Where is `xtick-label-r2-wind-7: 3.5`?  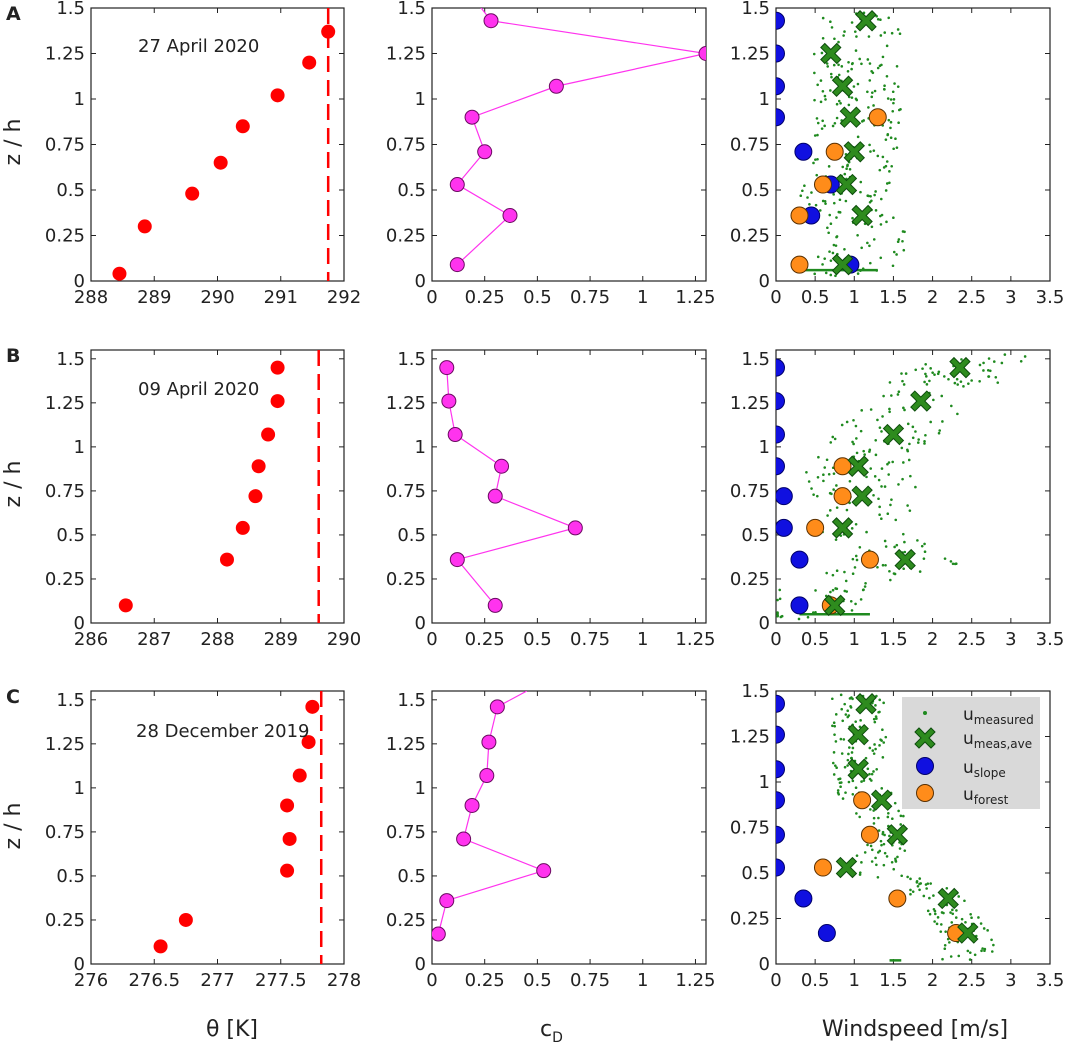
xtick-label-r2-wind-7: 3.5 is located at coordinates (1050, 980).